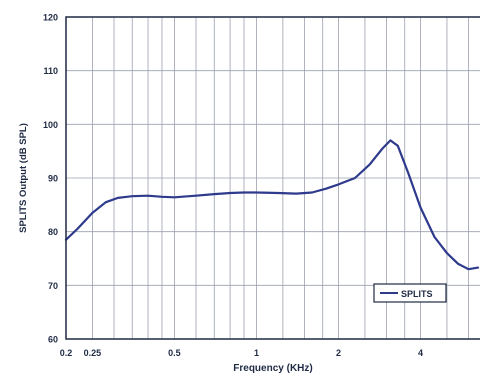 The height and width of the screenshot is (376, 480). I want to click on y-axis: 60 70 80 90 100 110 120, so click(50, 179).